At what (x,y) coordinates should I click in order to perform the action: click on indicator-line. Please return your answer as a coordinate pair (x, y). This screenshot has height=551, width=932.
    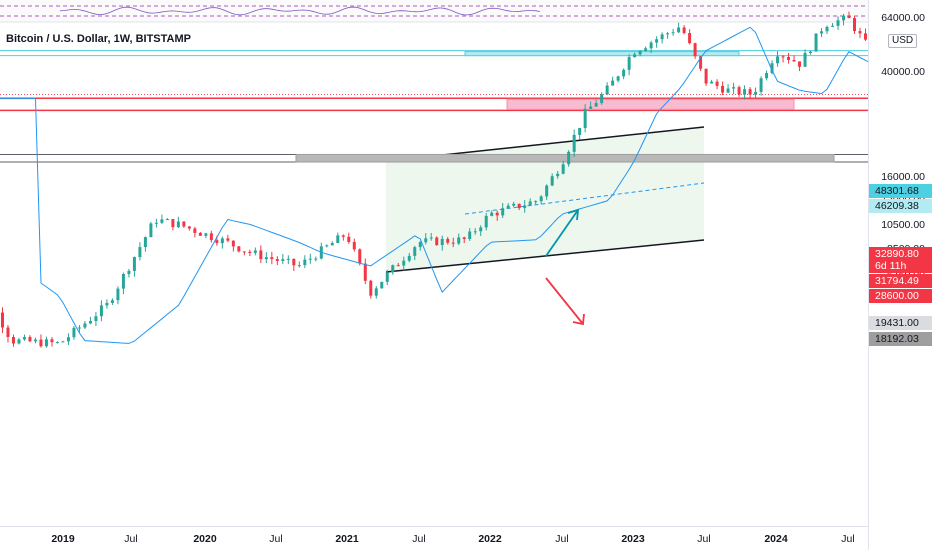
    Looking at the image, I should click on (300, 11).